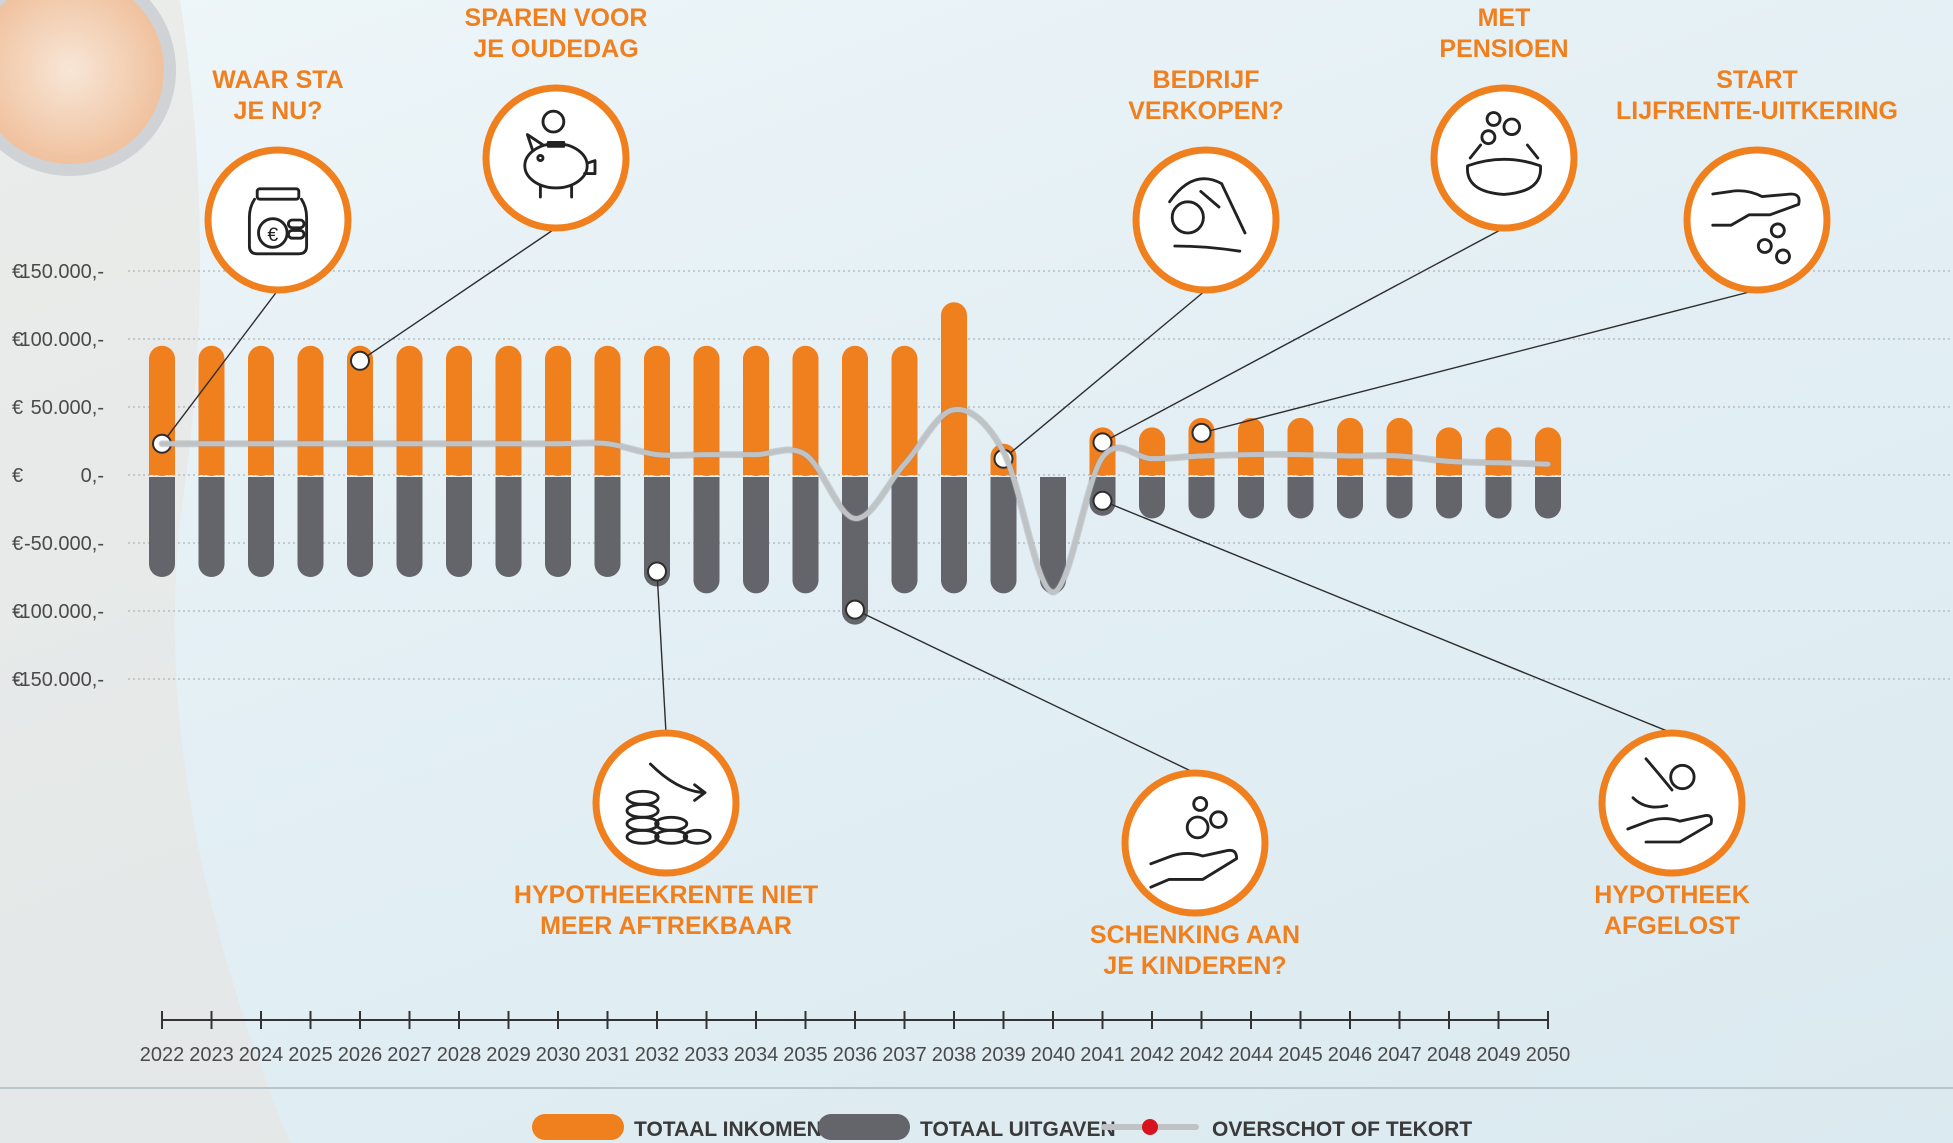 The image size is (1953, 1143). Describe the element at coordinates (1504, 153) in the screenshot. I see `purse-icon` at that location.